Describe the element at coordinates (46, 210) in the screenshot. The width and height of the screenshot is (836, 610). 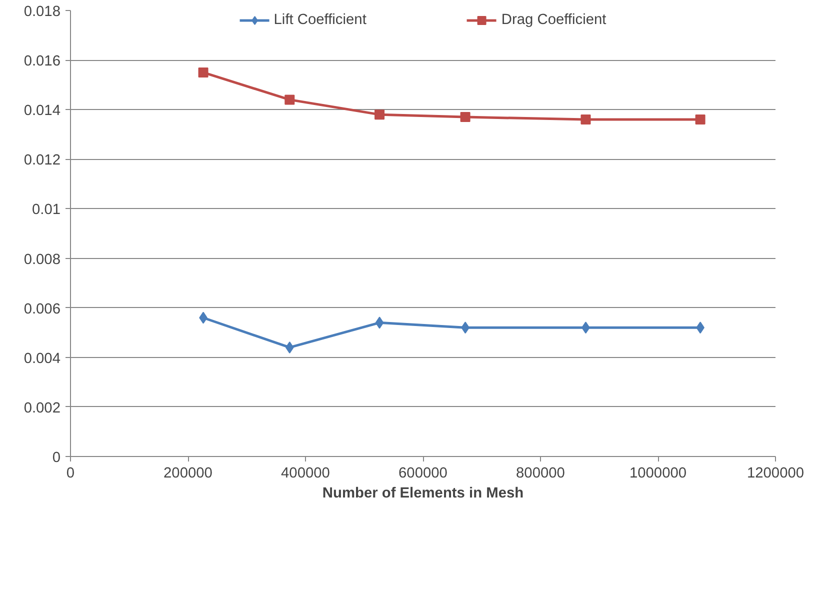
I see `y-tick-label: 0.01` at that location.